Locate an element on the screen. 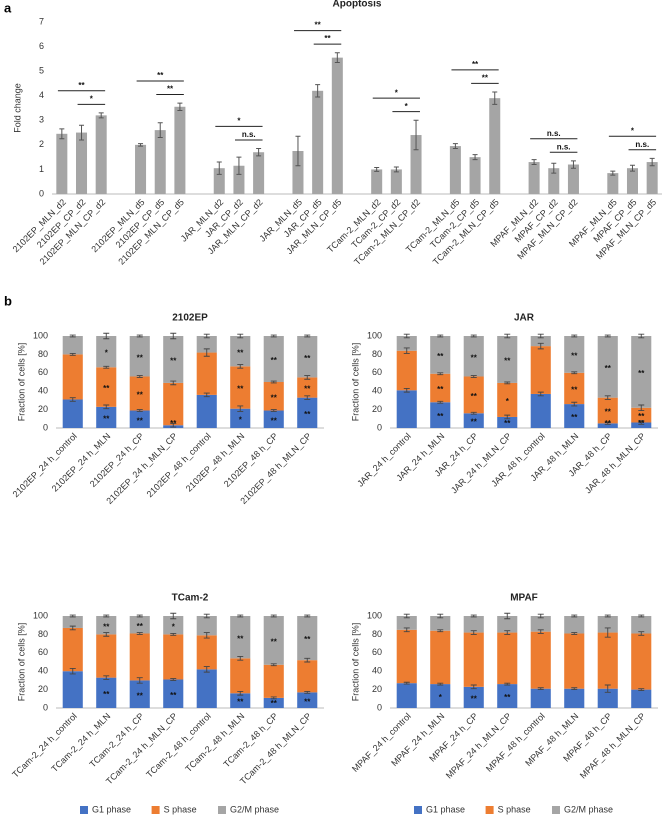 The image size is (668, 831). y-axis-label: Fraction of cells [%] is located at coordinates (21, 662).